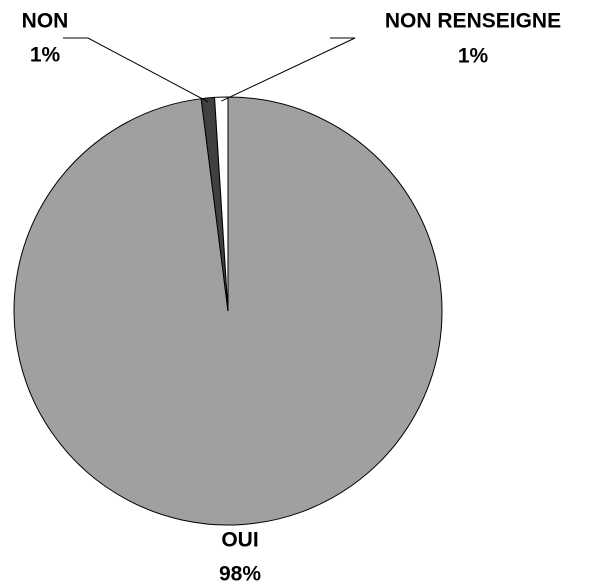  What do you see at coordinates (240, 574) in the screenshot?
I see `slice-value-label: 98%` at bounding box center [240, 574].